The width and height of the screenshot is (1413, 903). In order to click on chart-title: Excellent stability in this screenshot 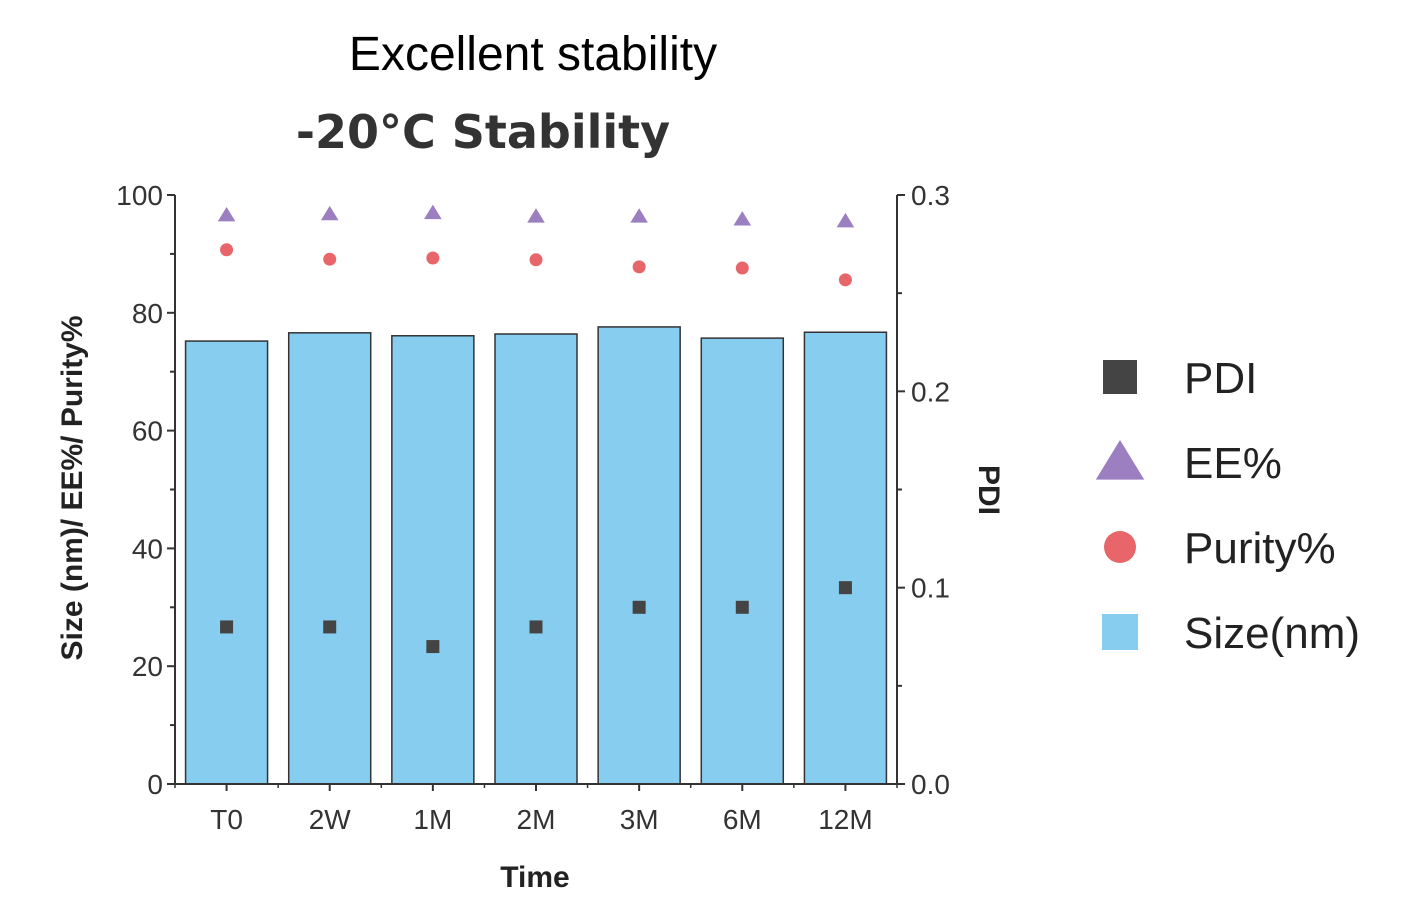, I will do `click(533, 54)`.